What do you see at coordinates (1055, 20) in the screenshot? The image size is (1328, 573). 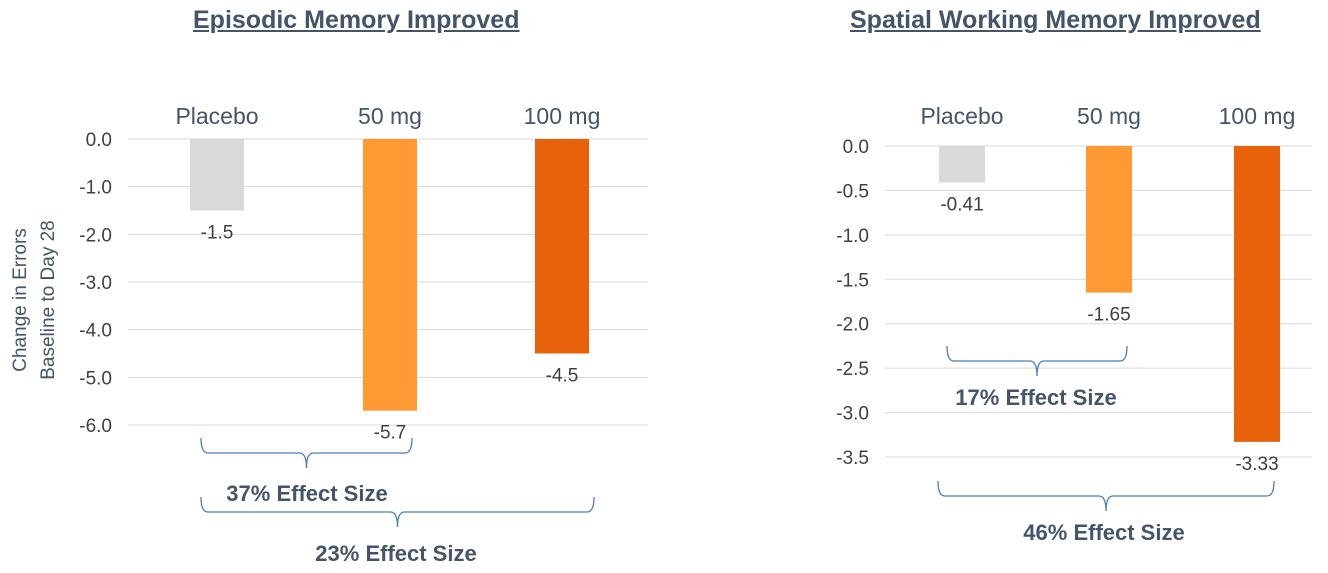 I see `chart-title-spatial: Spatial Working Memory Improved` at bounding box center [1055, 20].